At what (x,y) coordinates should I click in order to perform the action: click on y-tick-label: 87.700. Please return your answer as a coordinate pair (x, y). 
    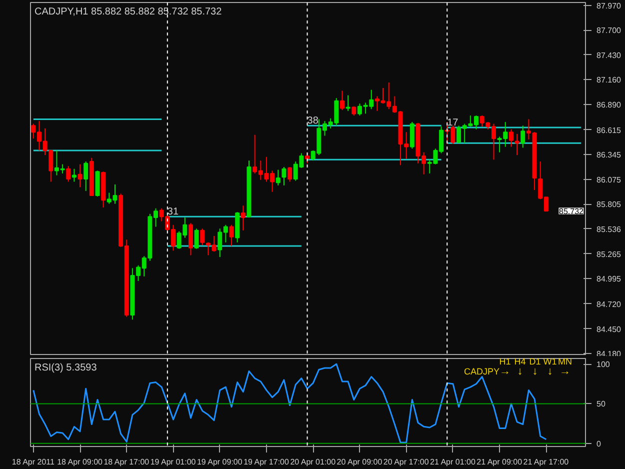
    Looking at the image, I should click on (609, 31).